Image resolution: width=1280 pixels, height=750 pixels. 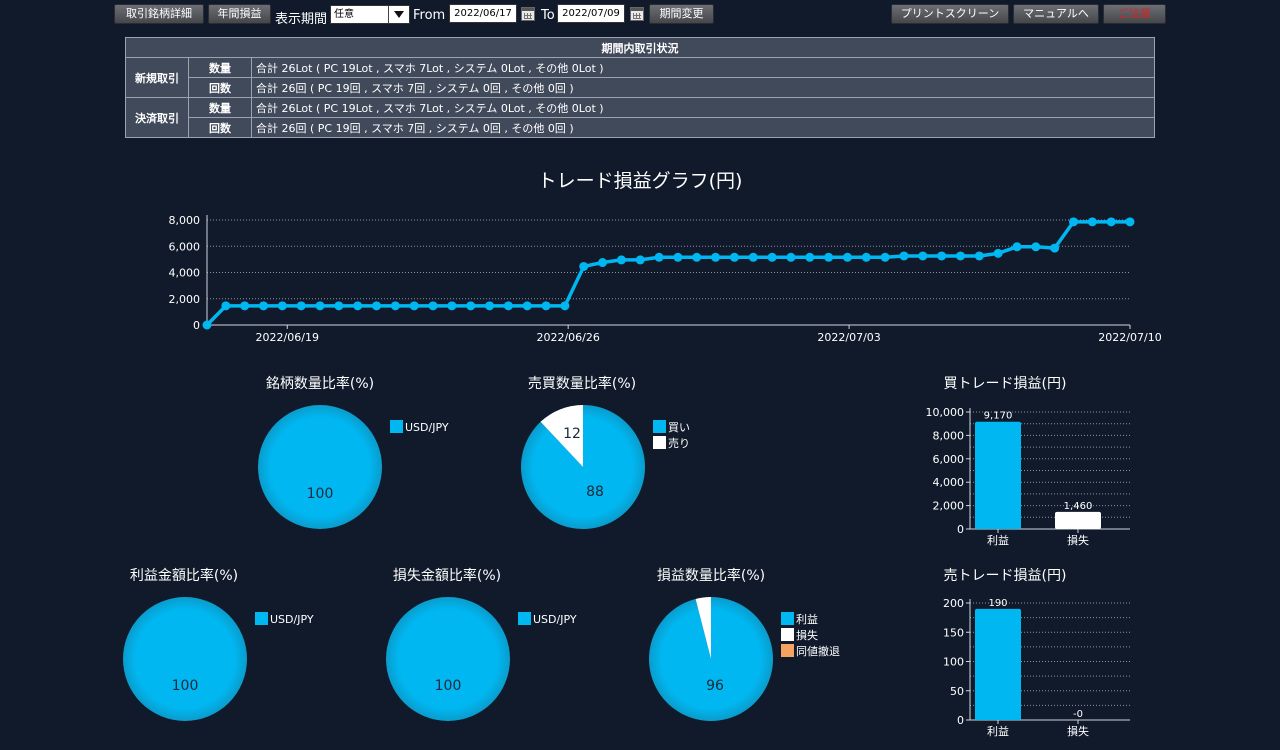 What do you see at coordinates (953, 603) in the screenshot?
I see `y-tick-label: 200` at bounding box center [953, 603].